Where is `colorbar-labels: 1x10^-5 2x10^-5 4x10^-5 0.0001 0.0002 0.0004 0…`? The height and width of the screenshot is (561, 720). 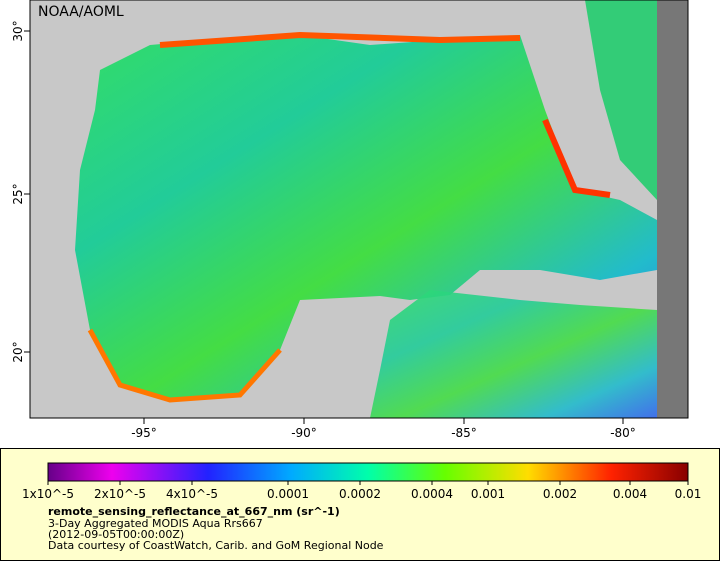
colorbar-labels: 1x10^-5 2x10^-5 4x10^-5 0.0001 0.0002 0.0004 0… is located at coordinates (361, 491).